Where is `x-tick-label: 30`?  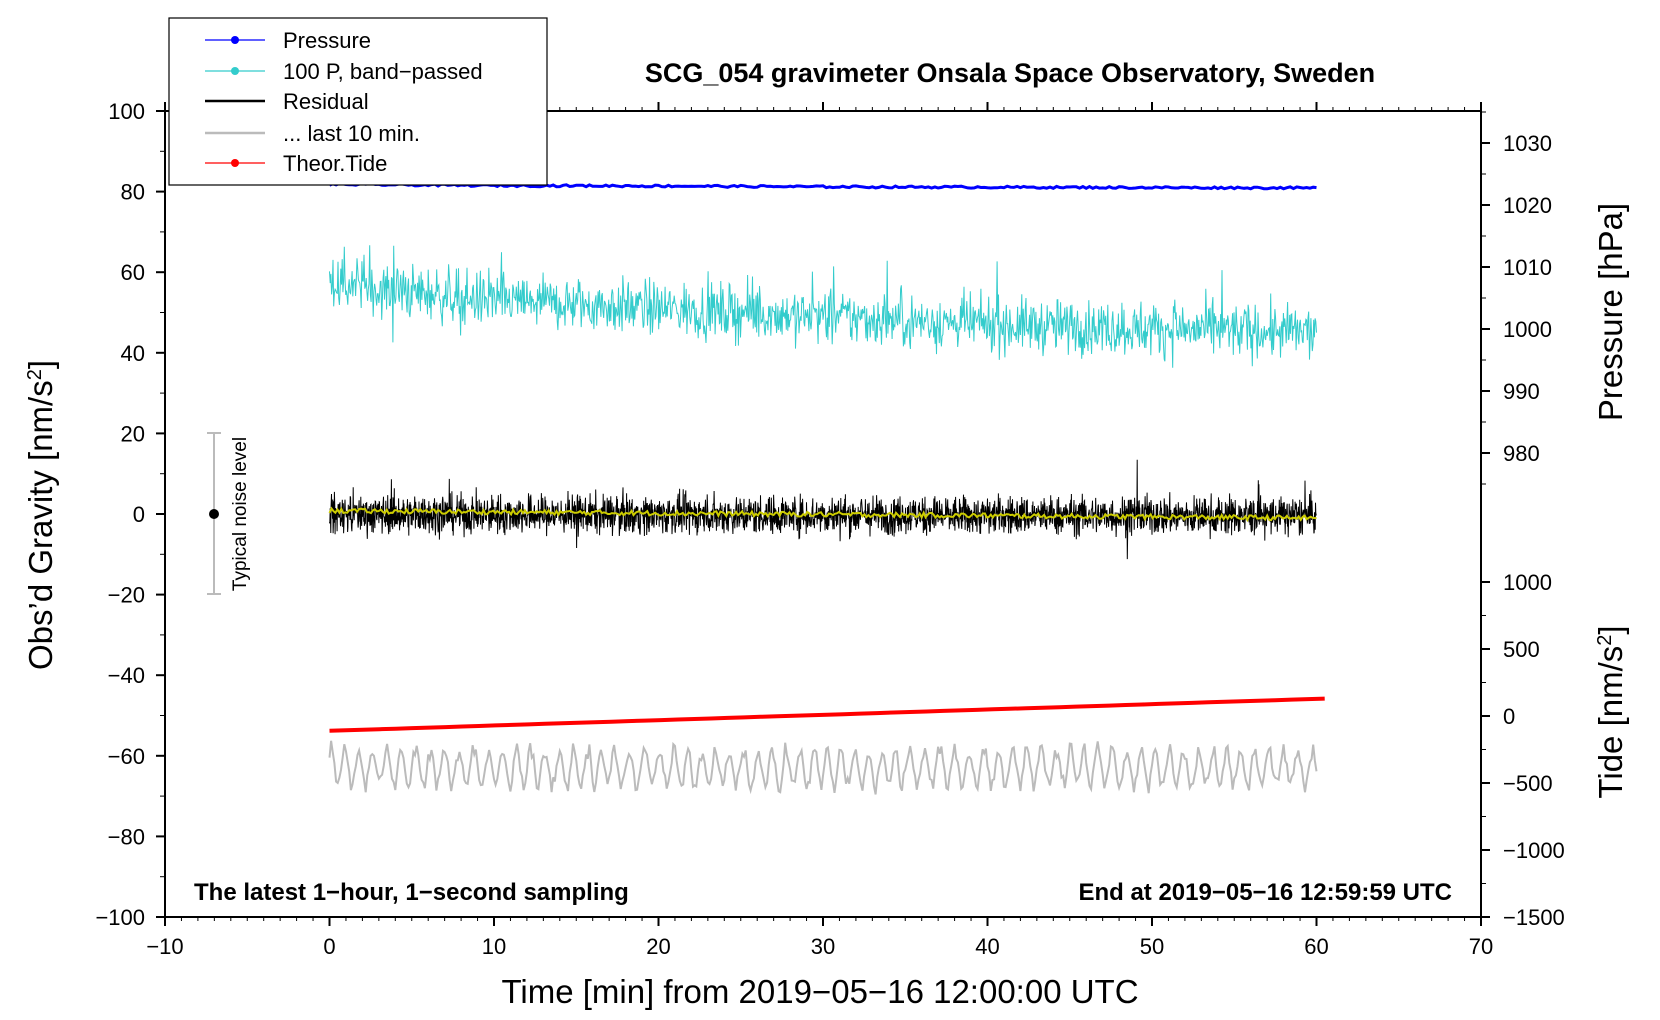
x-tick-label: 30 is located at coordinates (823, 946).